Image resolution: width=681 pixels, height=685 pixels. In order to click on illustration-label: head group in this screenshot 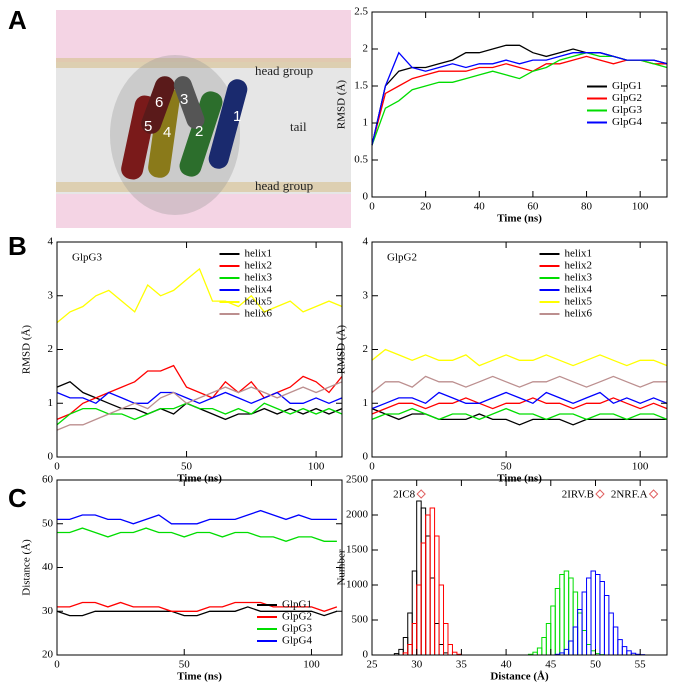, I will do `click(284, 70)`.